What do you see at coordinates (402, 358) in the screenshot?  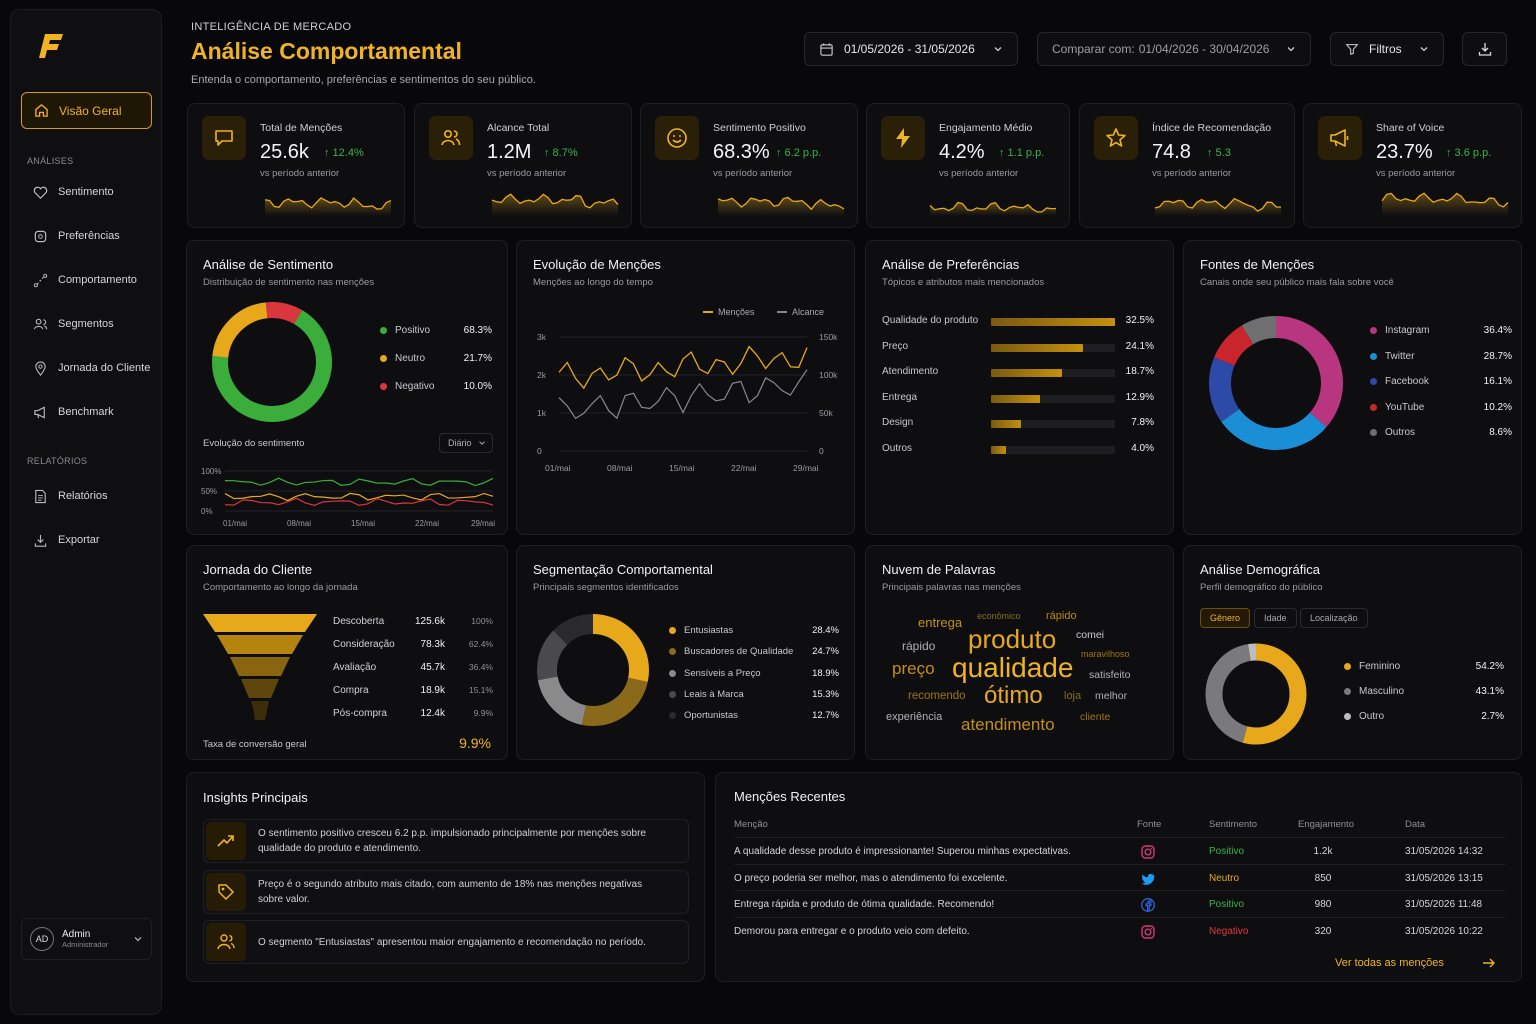 I see `legend-item: Neutro` at bounding box center [402, 358].